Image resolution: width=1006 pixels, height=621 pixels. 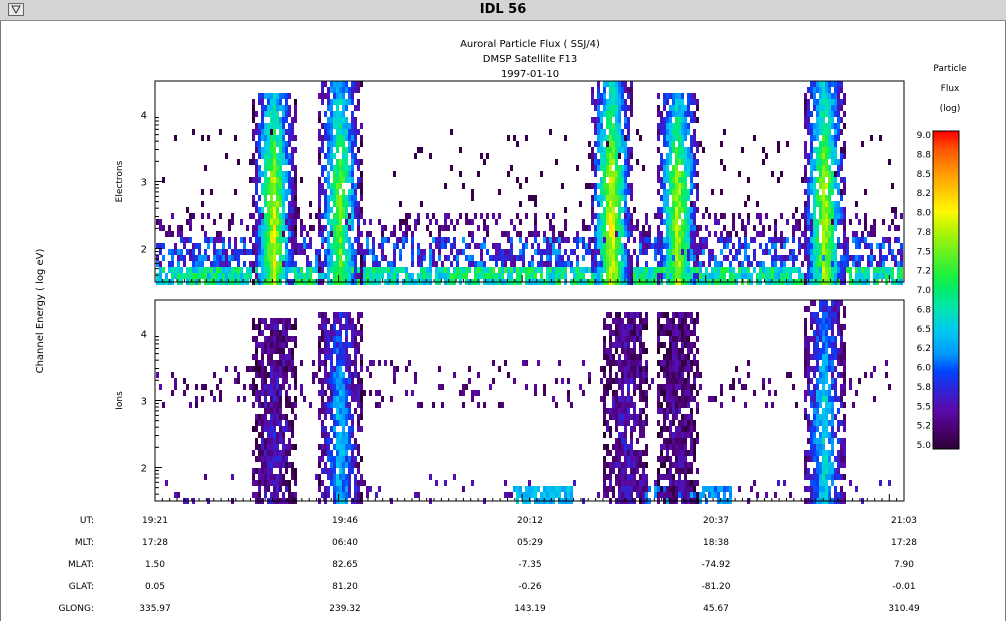 I want to click on window-menu-button, so click(x=16, y=9).